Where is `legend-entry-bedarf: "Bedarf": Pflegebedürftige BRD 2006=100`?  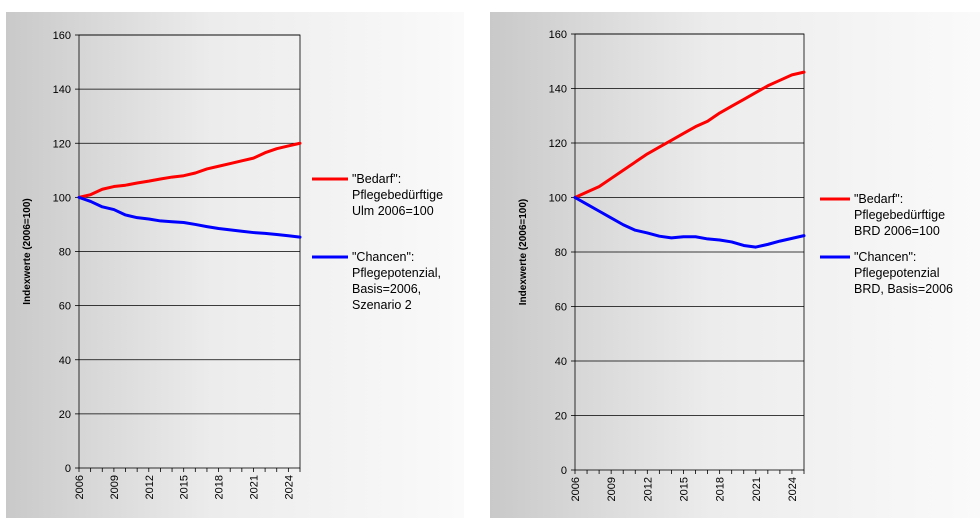
legend-entry-bedarf: "Bedarf": Pflegebedürftige BRD 2006=100 is located at coordinates (882, 215).